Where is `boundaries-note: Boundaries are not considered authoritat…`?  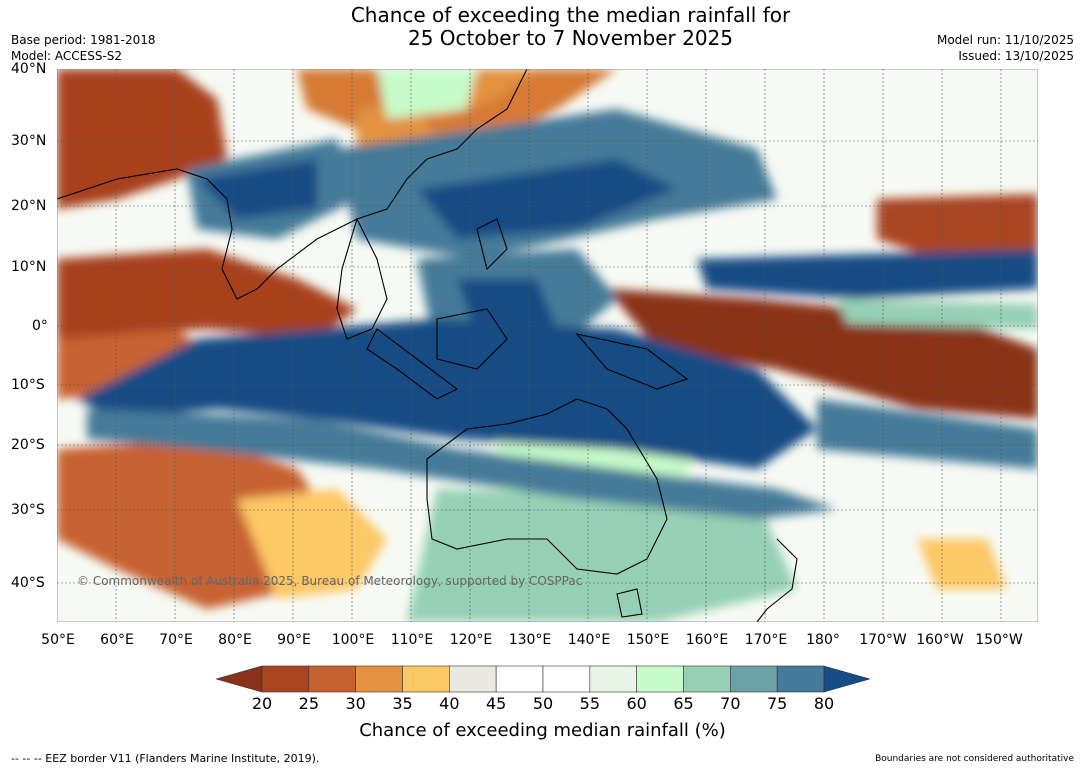 boundaries-note: Boundaries are not considered authoritat… is located at coordinates (974, 759).